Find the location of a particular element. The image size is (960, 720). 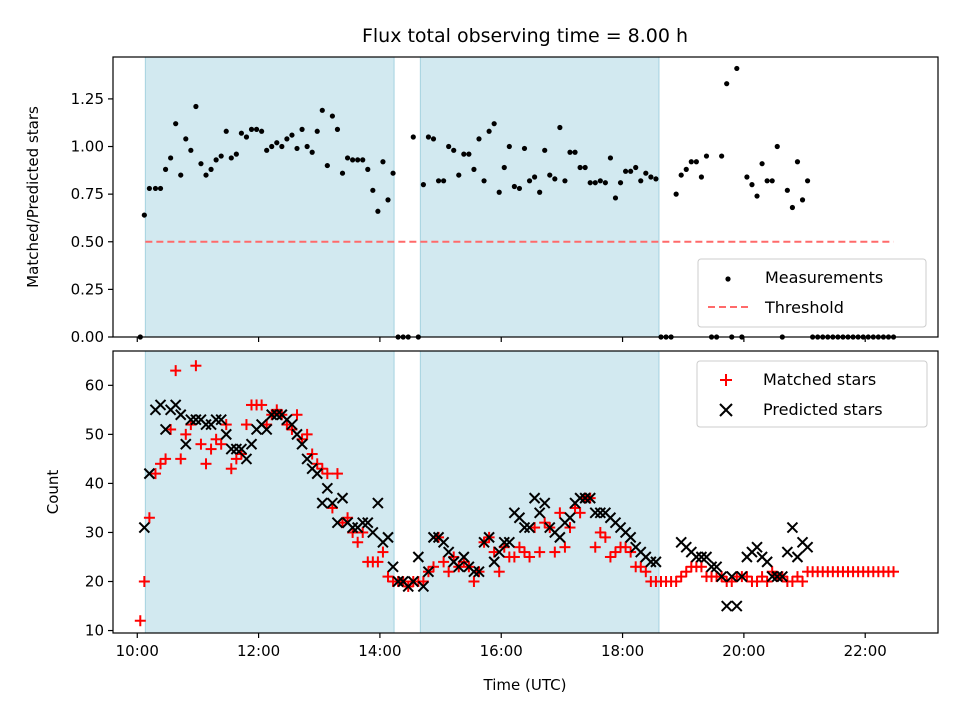

ratio-y-tick-label: 0.00 is located at coordinates (87, 337).